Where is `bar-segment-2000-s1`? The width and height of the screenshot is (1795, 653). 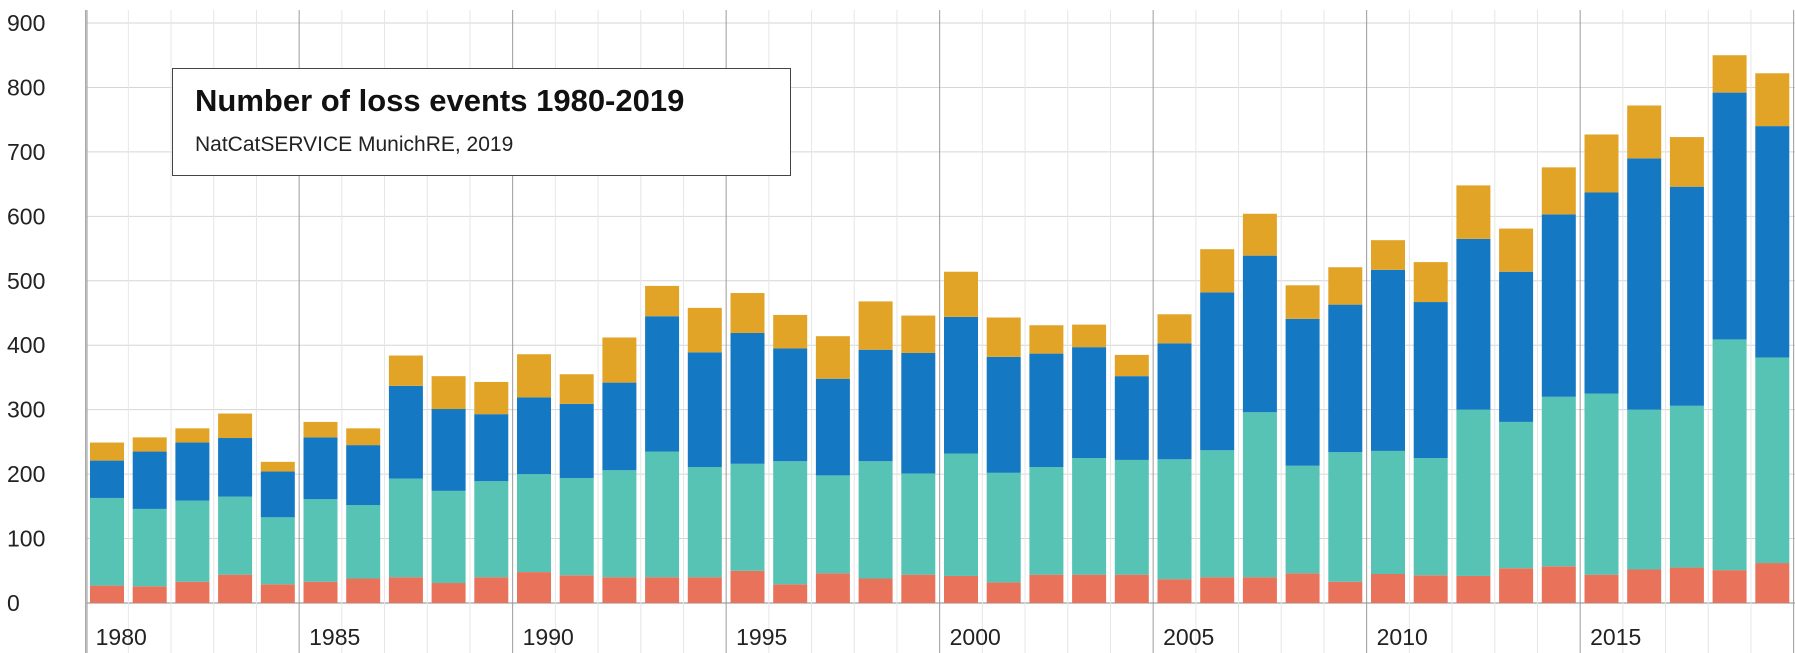 bar-segment-2000-s1 is located at coordinates (961, 589).